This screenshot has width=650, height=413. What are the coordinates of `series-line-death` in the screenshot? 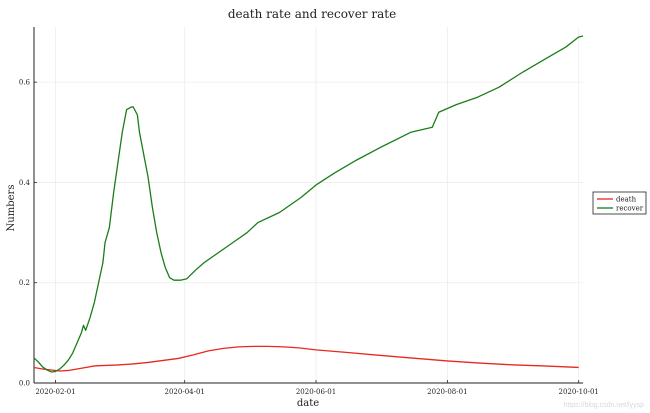 It's located at (306, 358).